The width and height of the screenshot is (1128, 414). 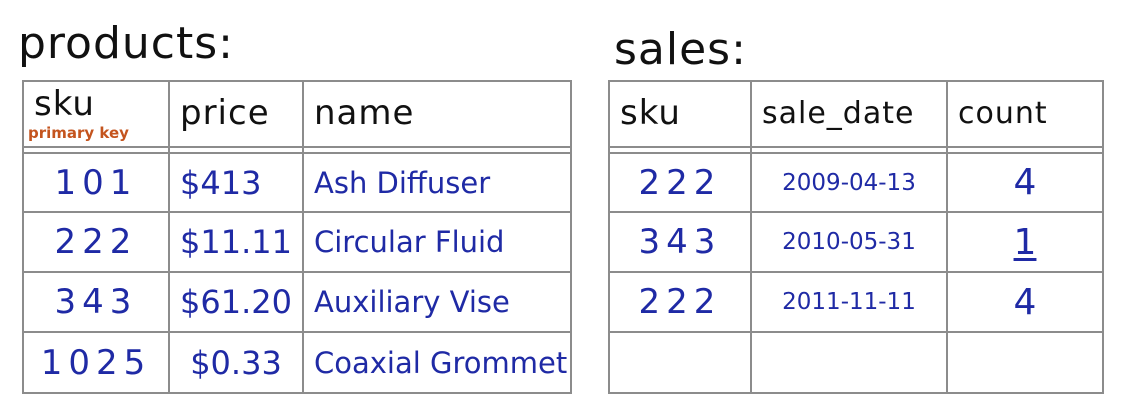 I want to click on products-header-name: name, so click(x=364, y=113).